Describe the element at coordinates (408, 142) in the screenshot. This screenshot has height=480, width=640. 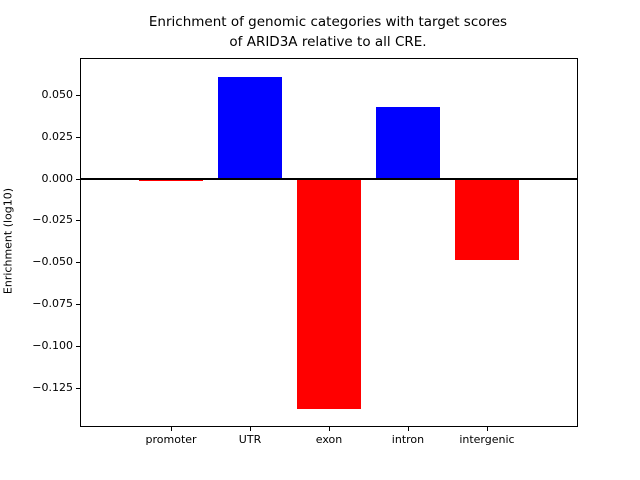
I see `bar-intron` at that location.